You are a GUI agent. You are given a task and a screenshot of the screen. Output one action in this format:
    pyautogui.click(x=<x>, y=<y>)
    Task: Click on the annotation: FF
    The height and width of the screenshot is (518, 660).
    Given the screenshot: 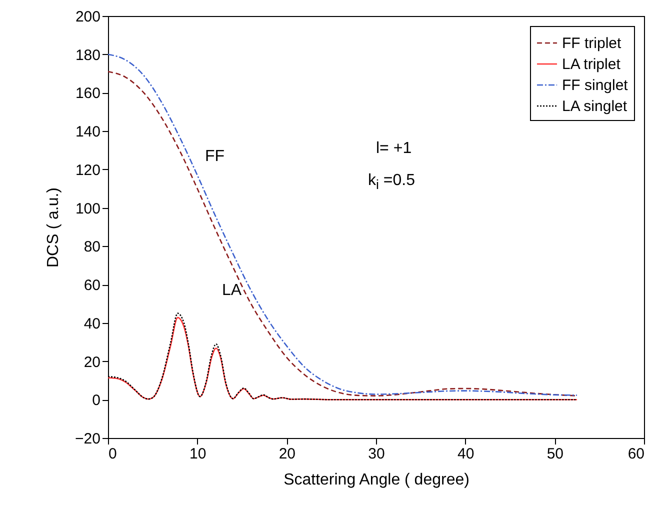 What is the action you would take?
    pyautogui.click(x=215, y=157)
    